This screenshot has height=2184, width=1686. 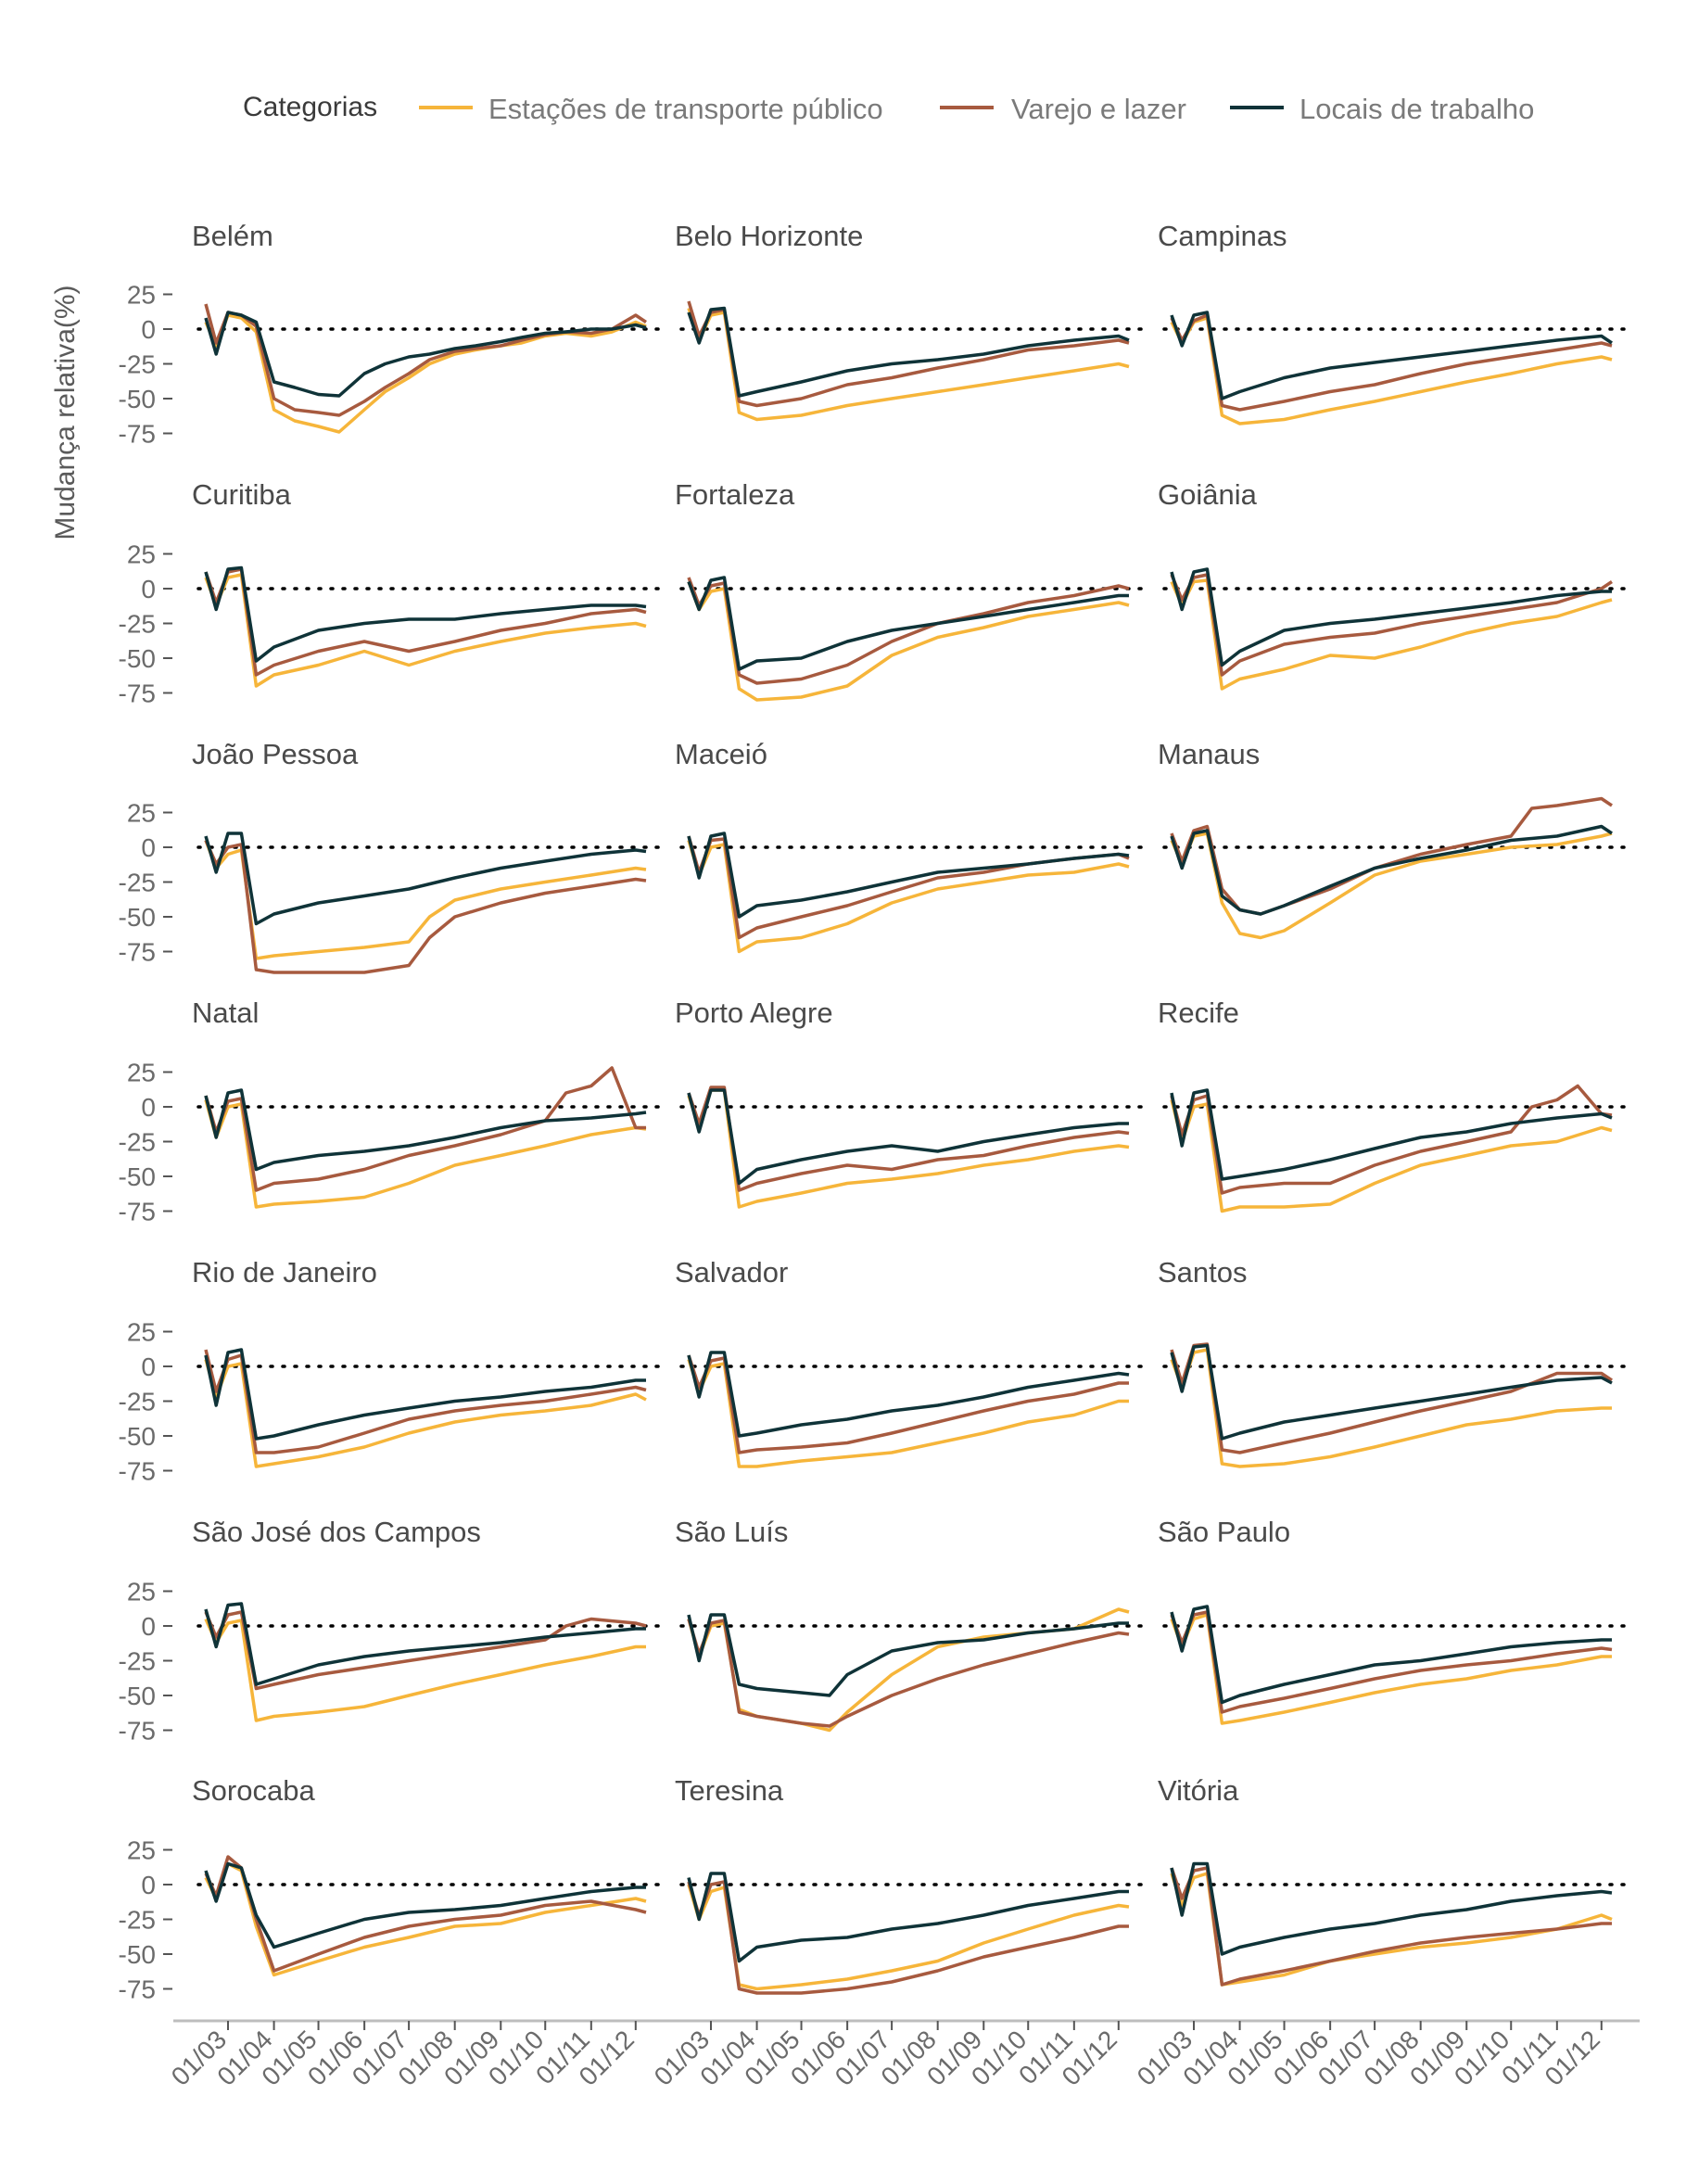 I want to click on facet-panel: Porto Alegre, so click(x=911, y=1103).